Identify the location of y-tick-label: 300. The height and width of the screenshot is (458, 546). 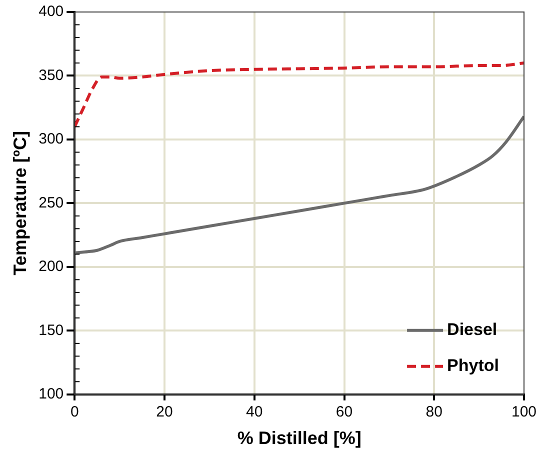
(51, 139).